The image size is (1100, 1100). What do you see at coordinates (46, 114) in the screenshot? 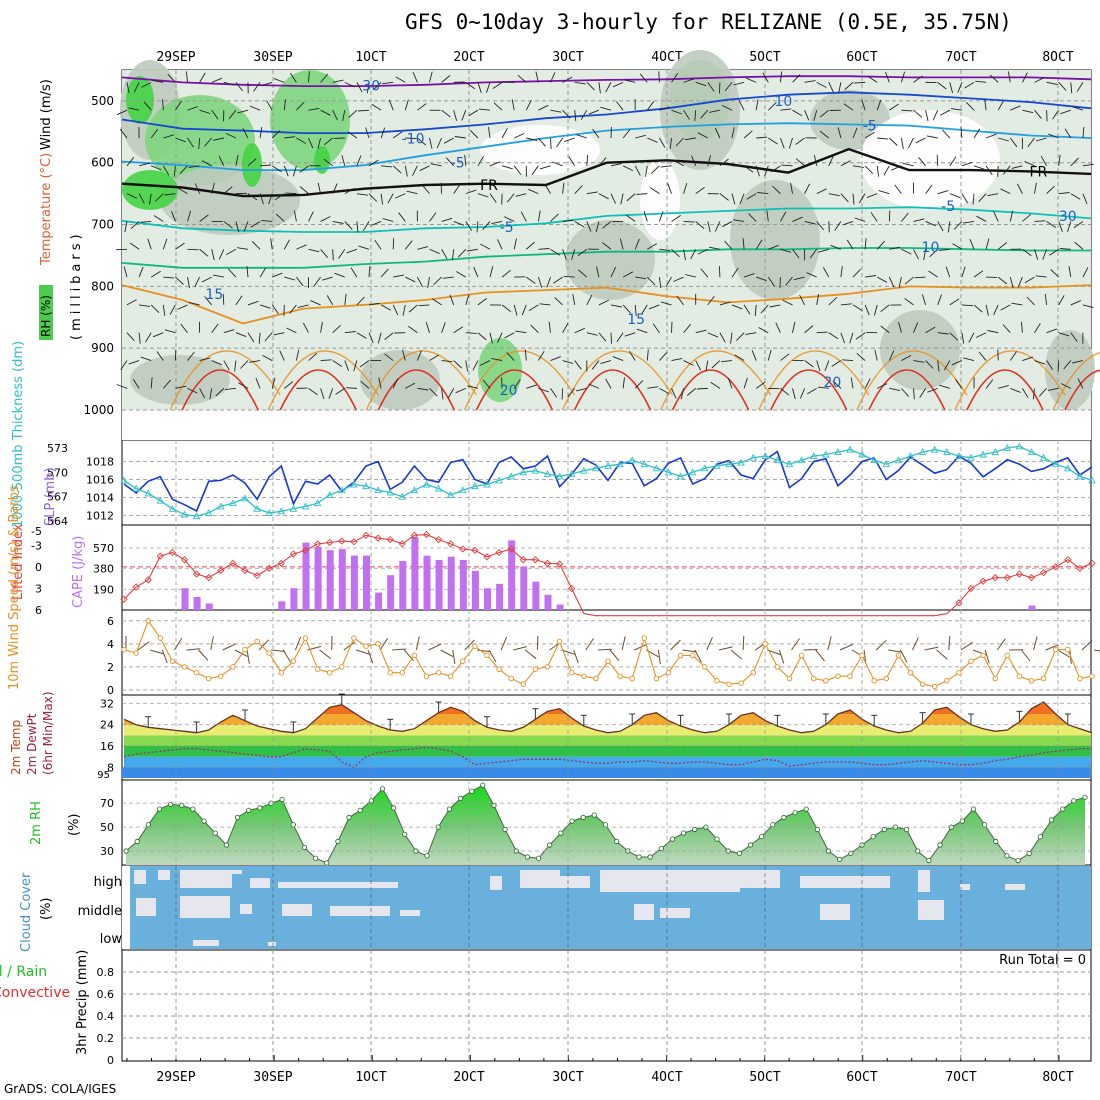
I see `wind-side-label: Wind (m/s)` at bounding box center [46, 114].